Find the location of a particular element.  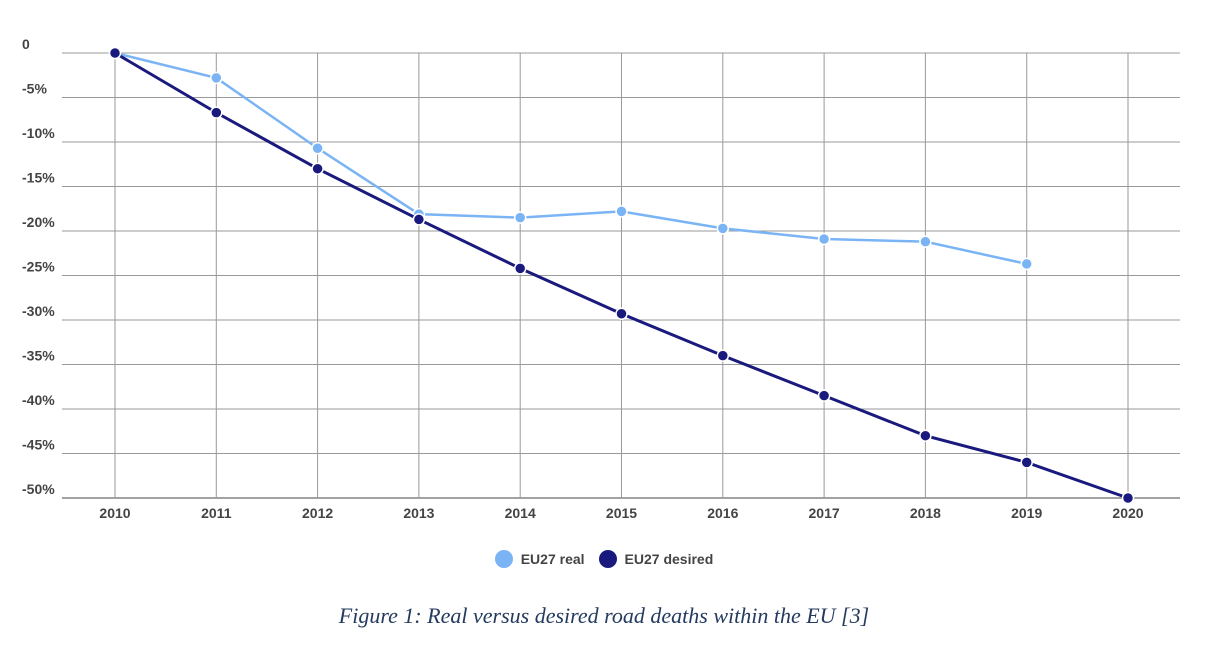

legend-marker-real is located at coordinates (503, 559).